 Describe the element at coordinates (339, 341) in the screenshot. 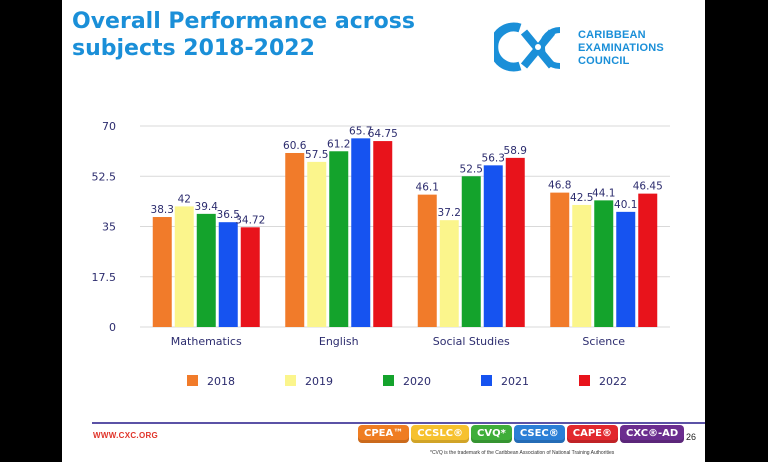

I see `x-tick-label: English` at that location.